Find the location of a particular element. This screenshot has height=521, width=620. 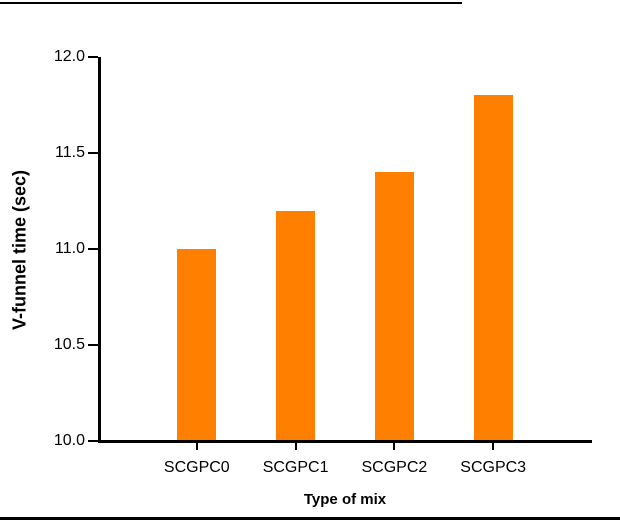

bar-SCGPC2 is located at coordinates (394, 306).